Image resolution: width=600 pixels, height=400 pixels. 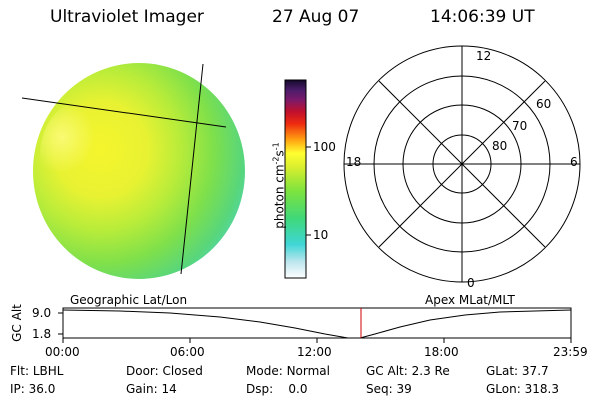 I want to click on altitude-curve, so click(x=317, y=324).